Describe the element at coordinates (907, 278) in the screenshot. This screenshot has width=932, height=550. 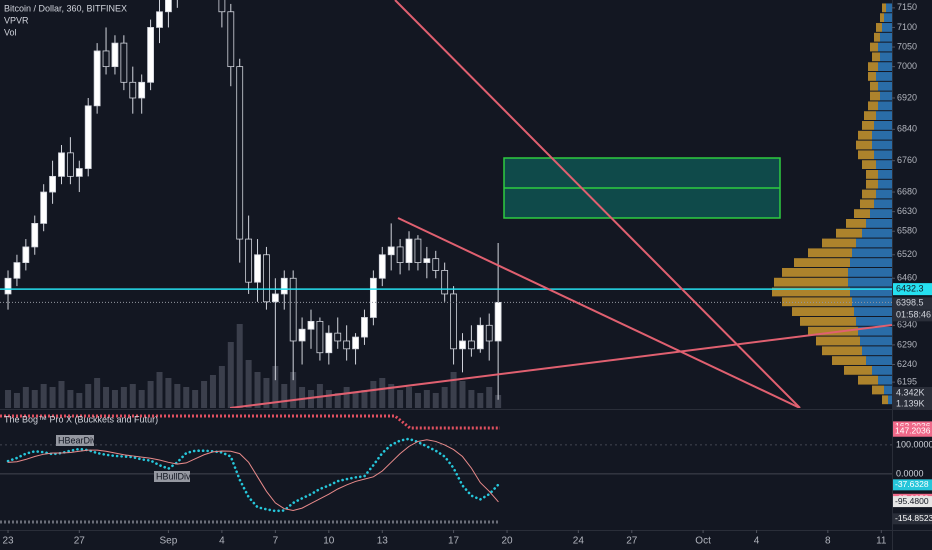
I see `y-tick-label: 6460` at that location.